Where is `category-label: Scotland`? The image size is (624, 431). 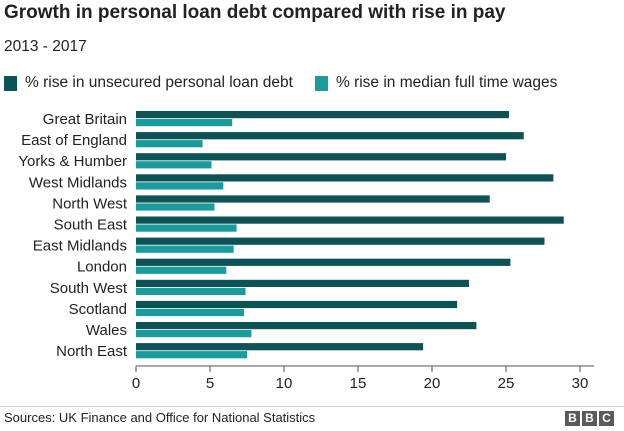
category-label: Scotland is located at coordinates (98, 309).